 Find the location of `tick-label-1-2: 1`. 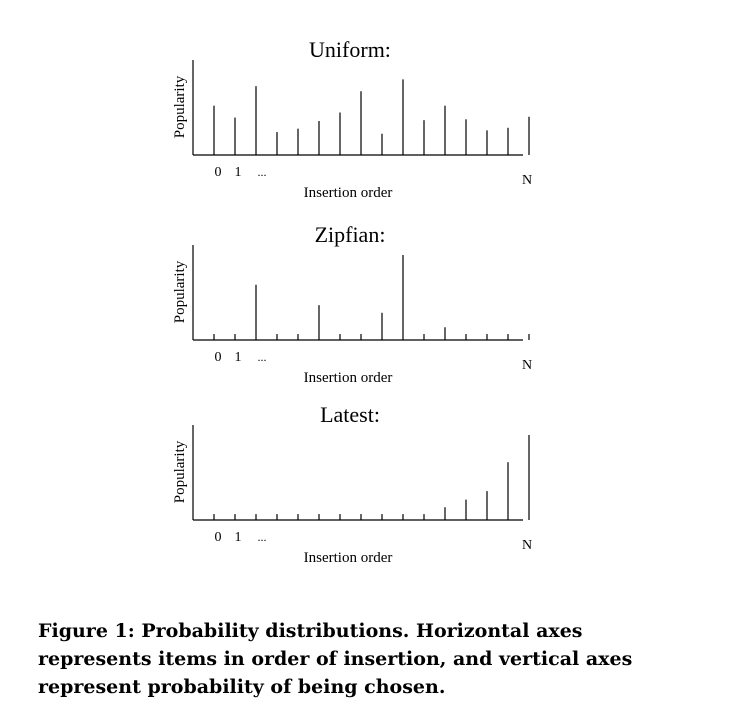

tick-label-1-2: 1 is located at coordinates (238, 537).